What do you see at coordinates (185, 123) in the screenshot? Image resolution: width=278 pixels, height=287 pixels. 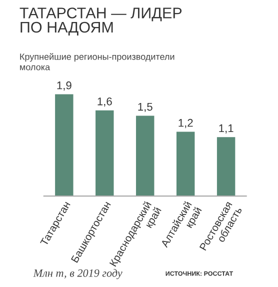 I see `data-label: 1,2` at bounding box center [185, 123].